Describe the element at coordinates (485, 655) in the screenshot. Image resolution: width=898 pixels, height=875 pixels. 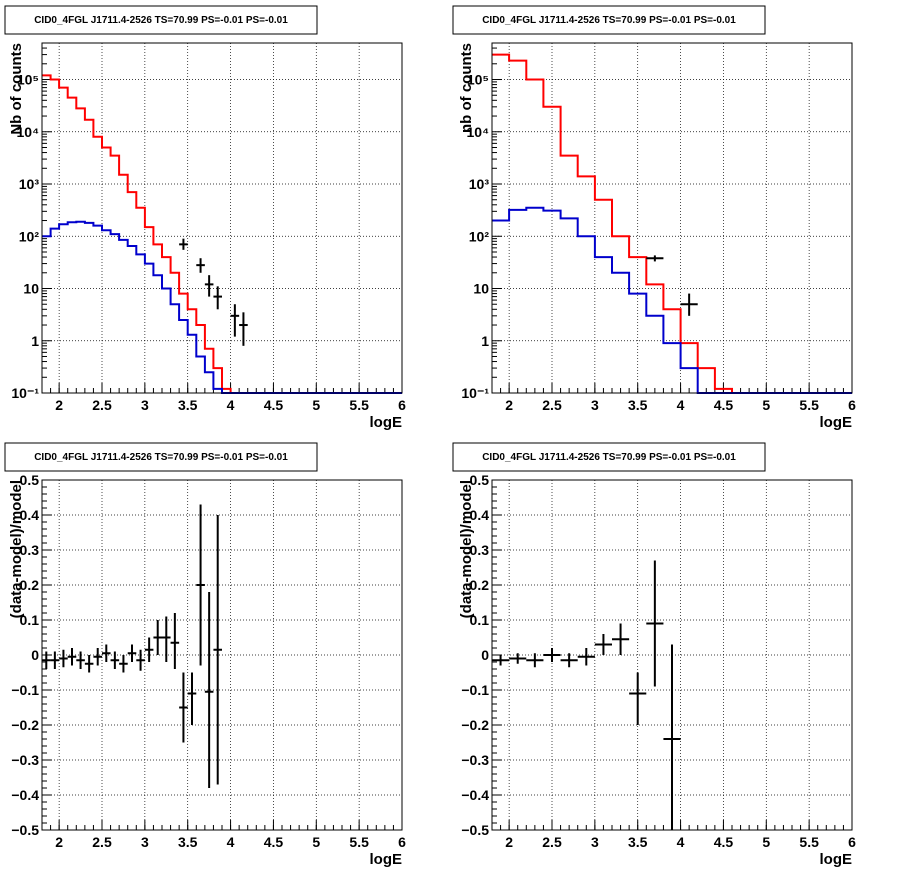
I see `y-tick-label: 0` at that location.